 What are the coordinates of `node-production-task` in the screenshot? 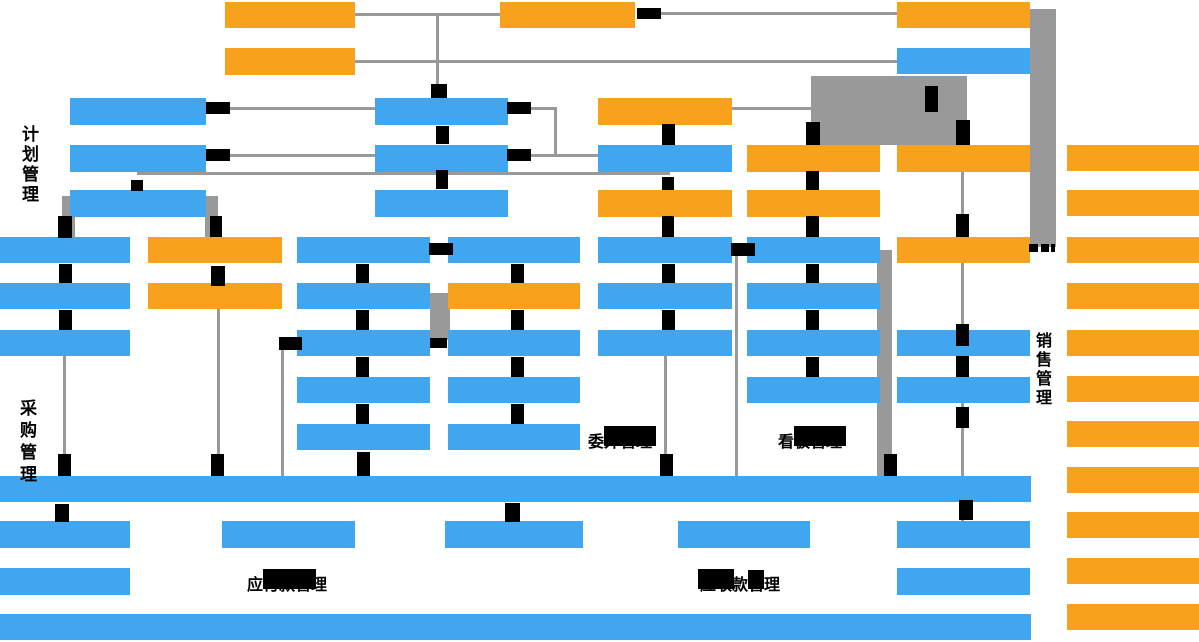 It's located at (363, 250).